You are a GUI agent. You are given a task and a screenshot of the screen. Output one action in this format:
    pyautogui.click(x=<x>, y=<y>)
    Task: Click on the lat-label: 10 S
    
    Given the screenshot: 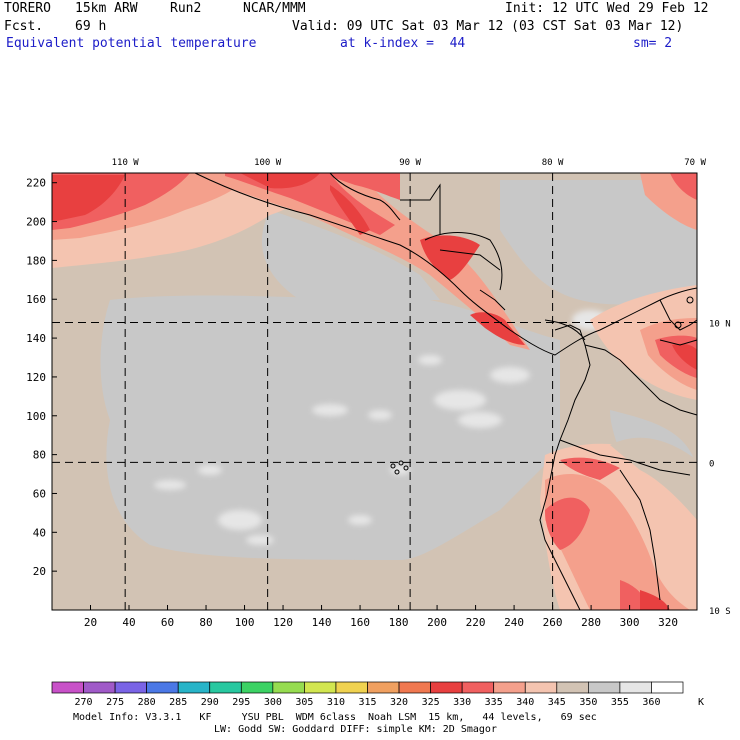 What is the action you would take?
    pyautogui.click(x=720, y=612)
    